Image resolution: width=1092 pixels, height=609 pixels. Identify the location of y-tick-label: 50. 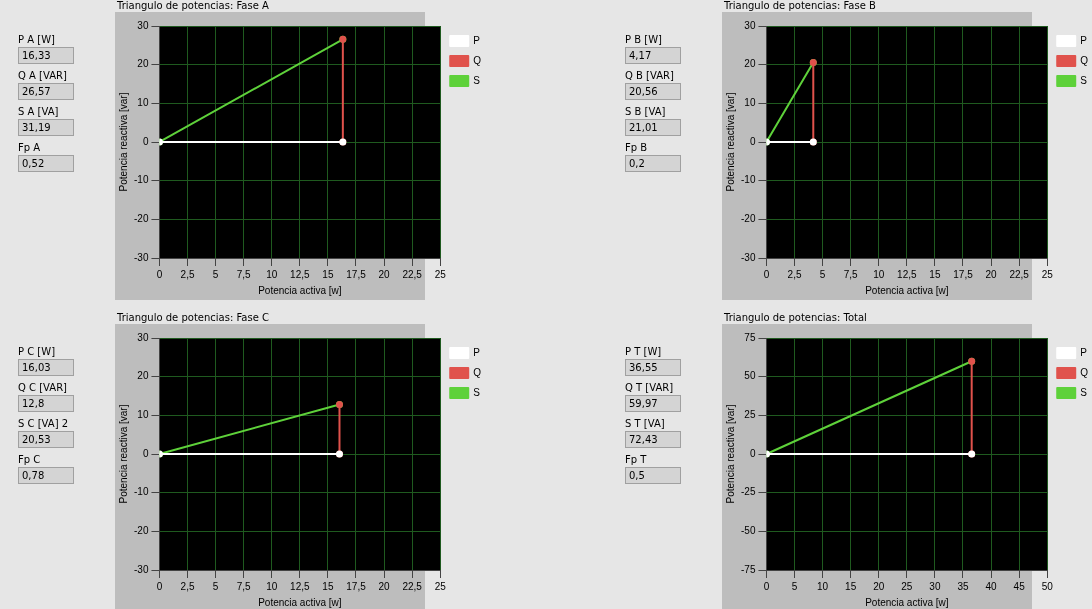
(750, 376).